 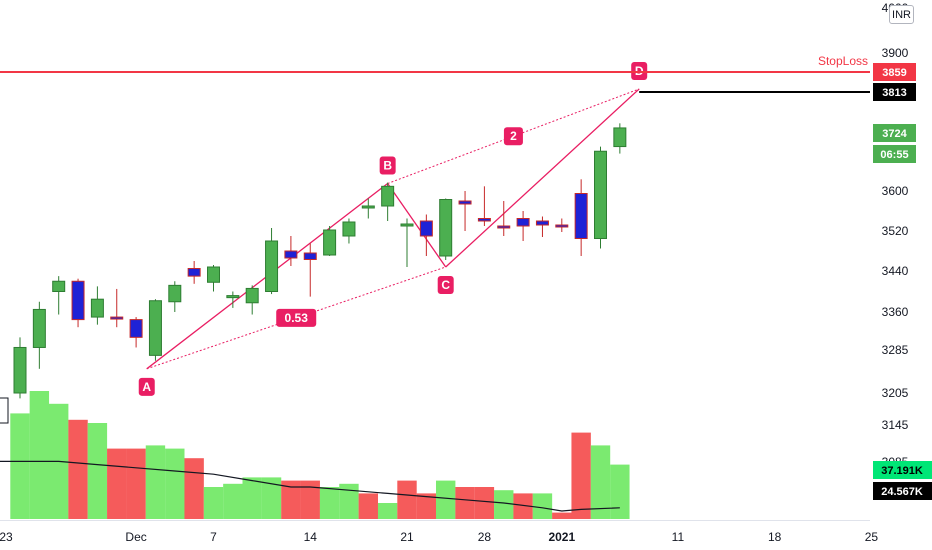 I want to click on time-tick-label: 28, so click(x=485, y=537).